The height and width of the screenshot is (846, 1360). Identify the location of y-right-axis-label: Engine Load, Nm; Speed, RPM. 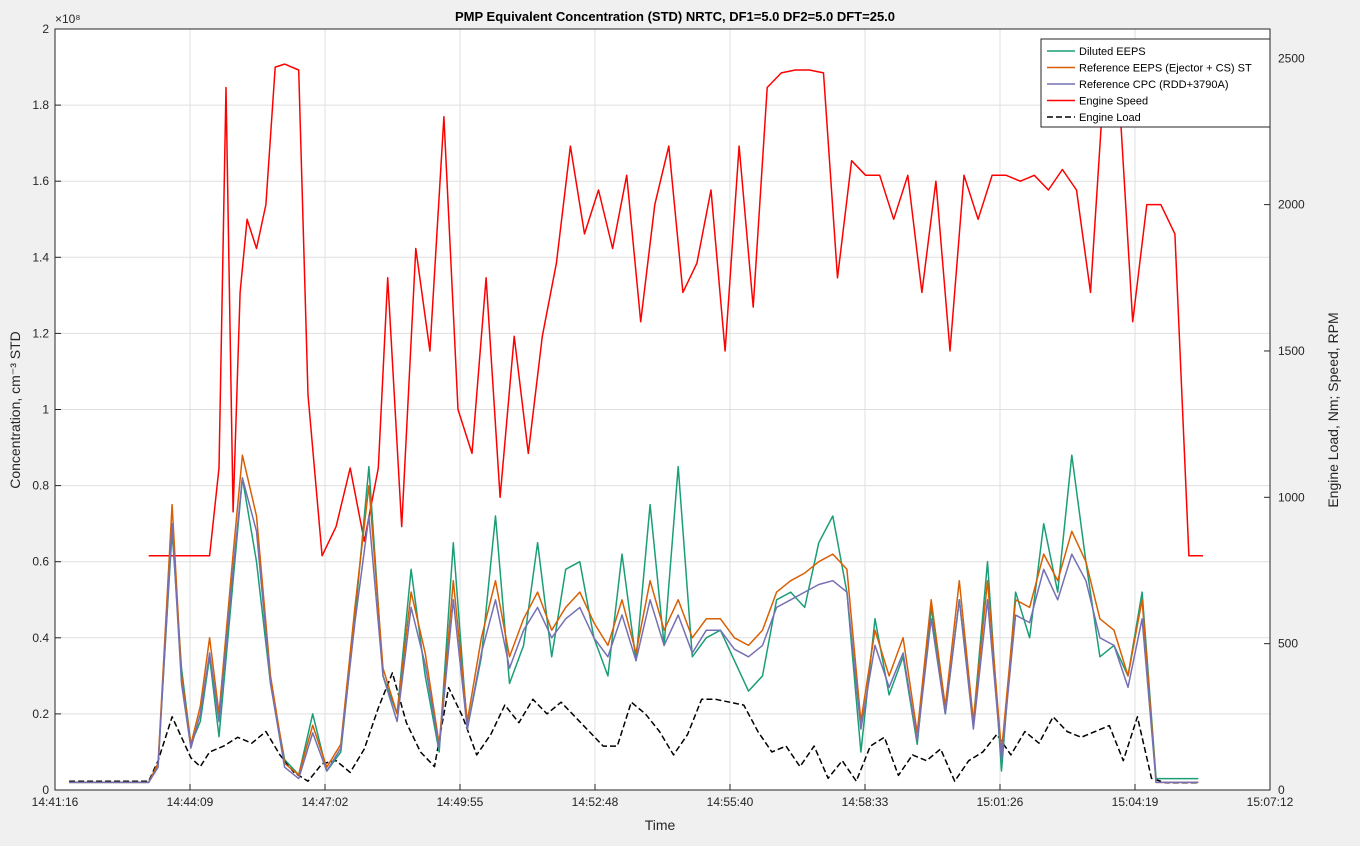
(1333, 409).